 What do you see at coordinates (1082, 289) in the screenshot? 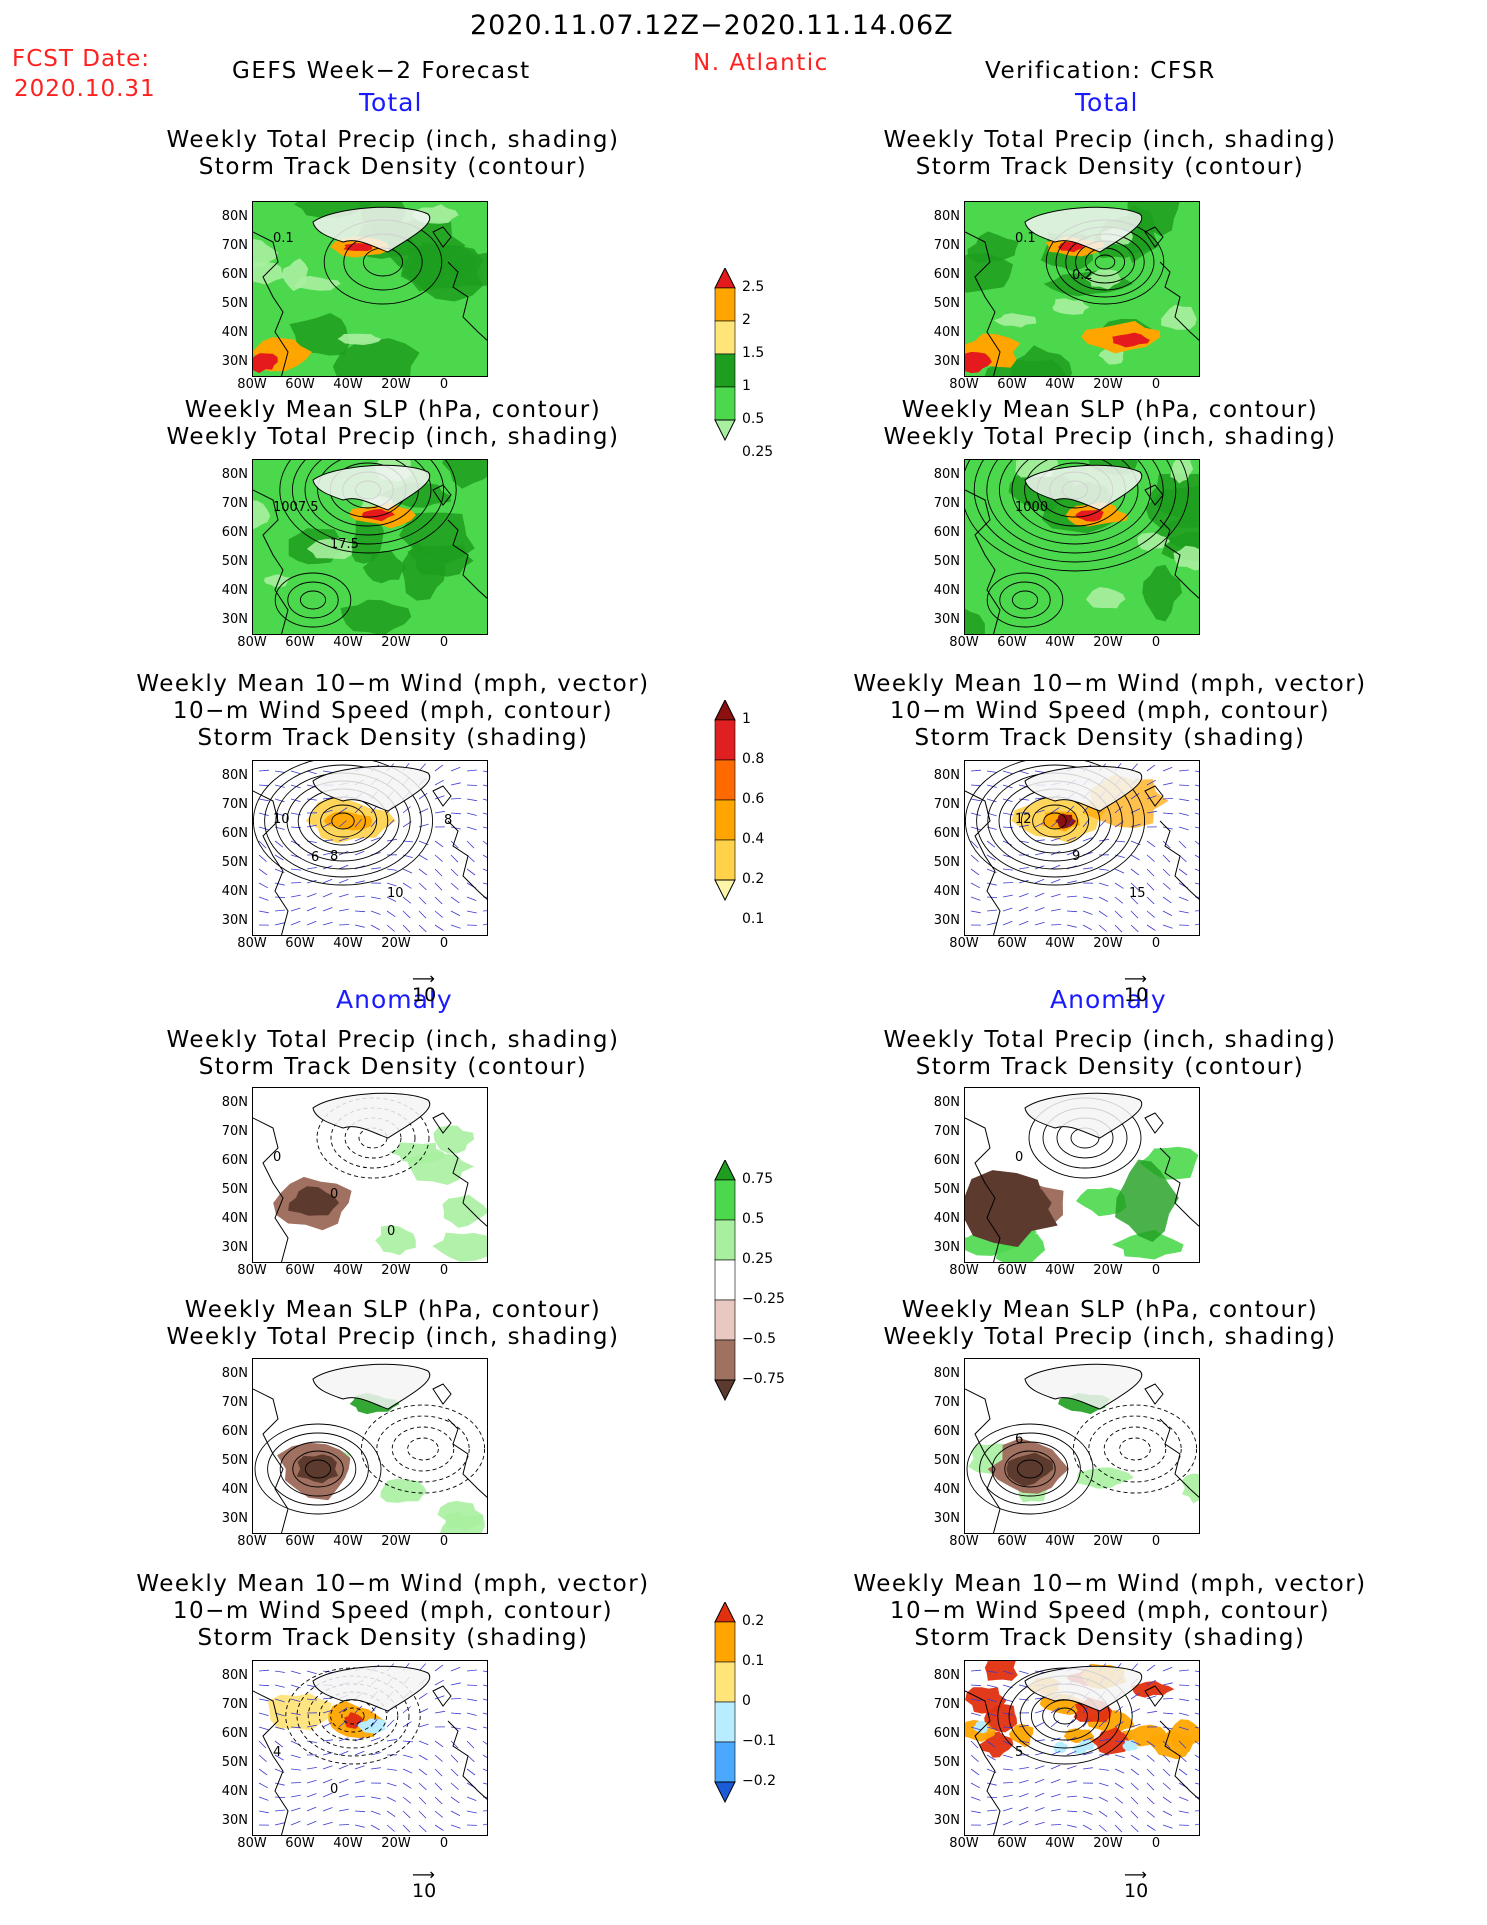
I see `map-svg: 0.1 0.2` at bounding box center [1082, 289].